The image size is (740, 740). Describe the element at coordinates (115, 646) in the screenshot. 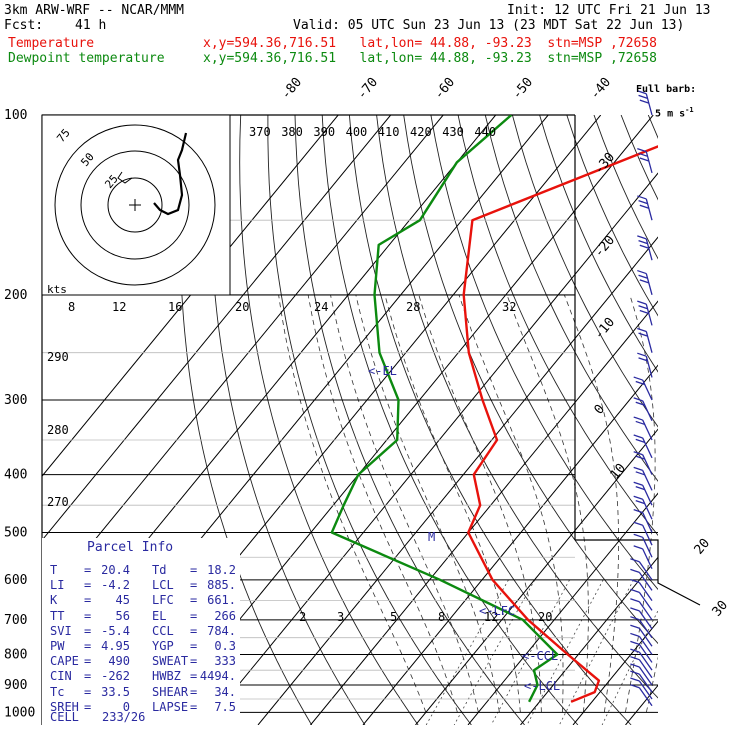

I see `parcel-cell: 4.95` at that location.